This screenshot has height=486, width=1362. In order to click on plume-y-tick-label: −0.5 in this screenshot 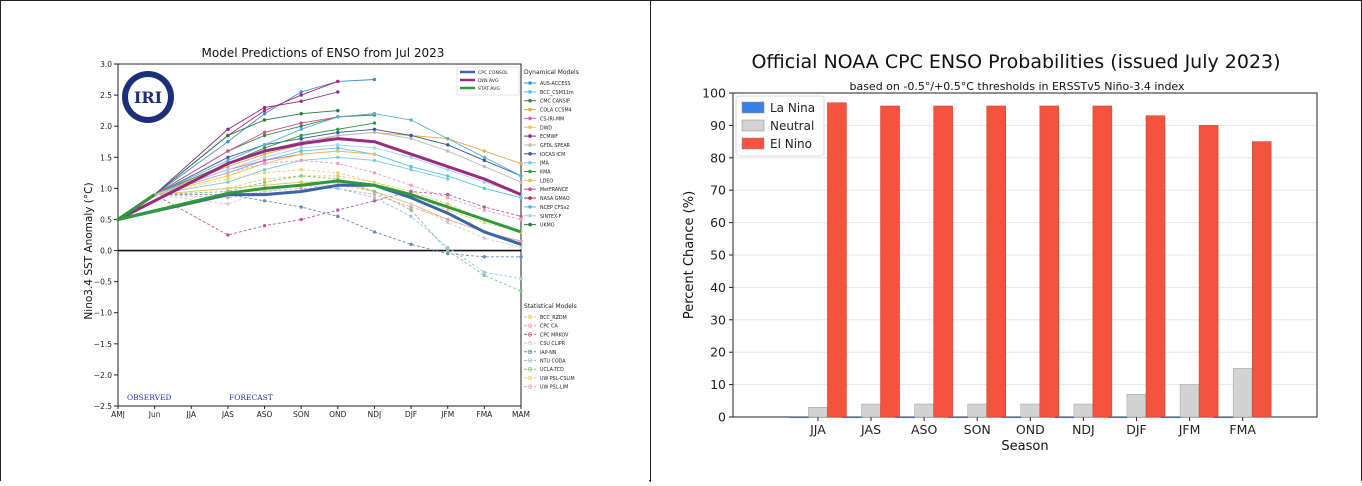, I will do `click(103, 282)`.